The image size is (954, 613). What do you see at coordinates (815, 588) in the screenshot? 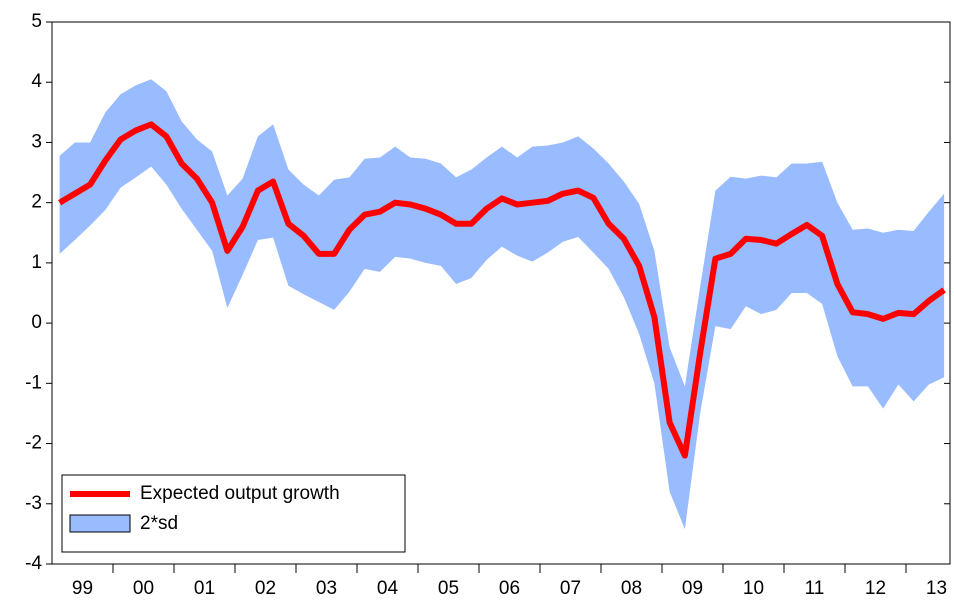
I see `x-tick-label: 11` at bounding box center [815, 588].